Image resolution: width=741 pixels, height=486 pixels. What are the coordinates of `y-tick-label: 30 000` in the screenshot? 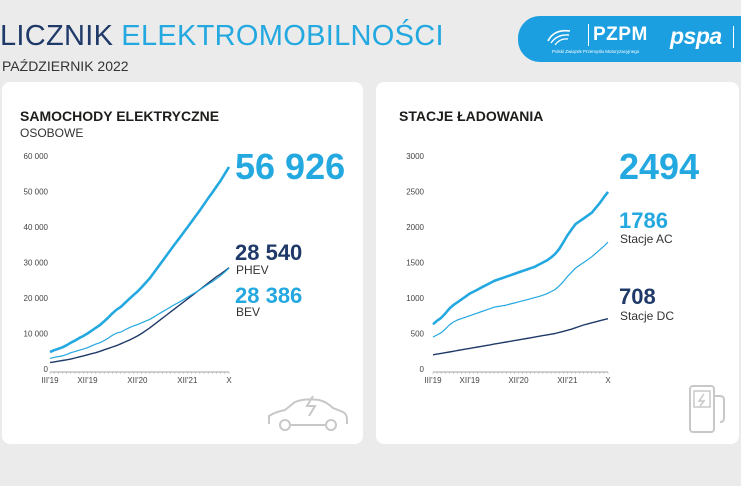 It's located at (36, 263).